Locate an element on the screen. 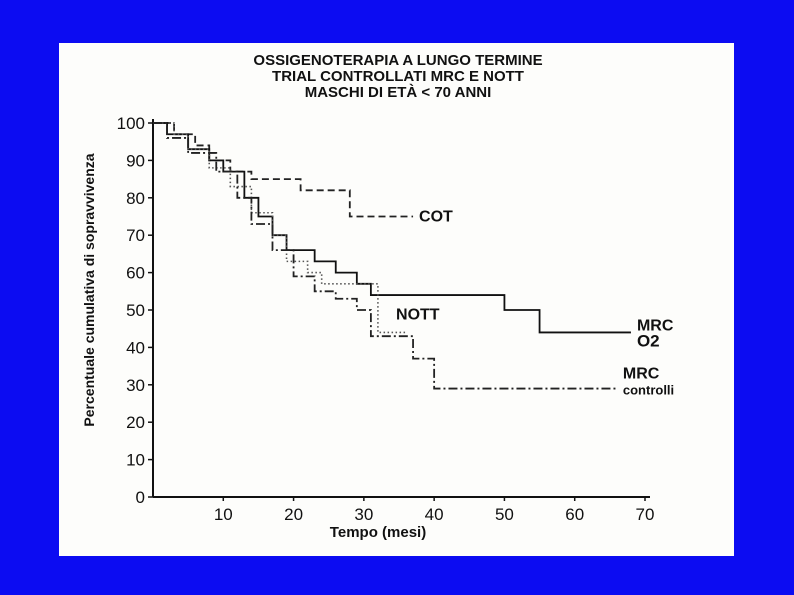 This screenshot has width=794, height=595. y-tick-label: 60 is located at coordinates (135, 273).